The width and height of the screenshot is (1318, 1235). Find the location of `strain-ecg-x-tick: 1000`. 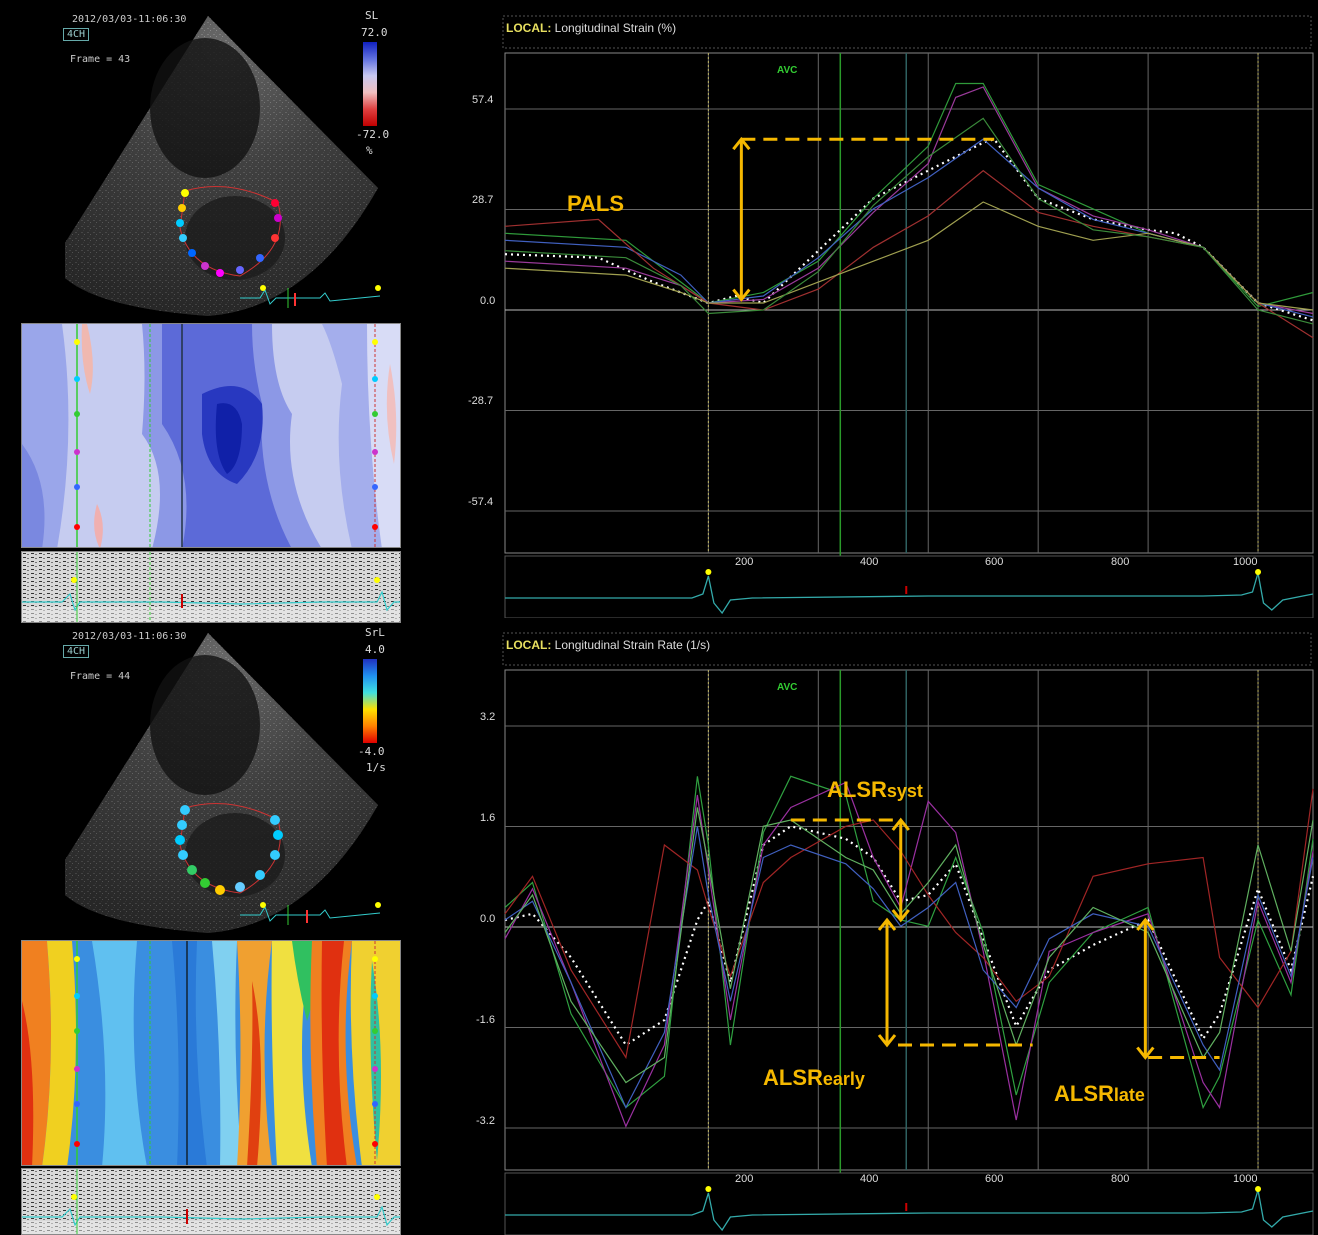

strain-ecg-x-tick: 1000 is located at coordinates (1245, 562).